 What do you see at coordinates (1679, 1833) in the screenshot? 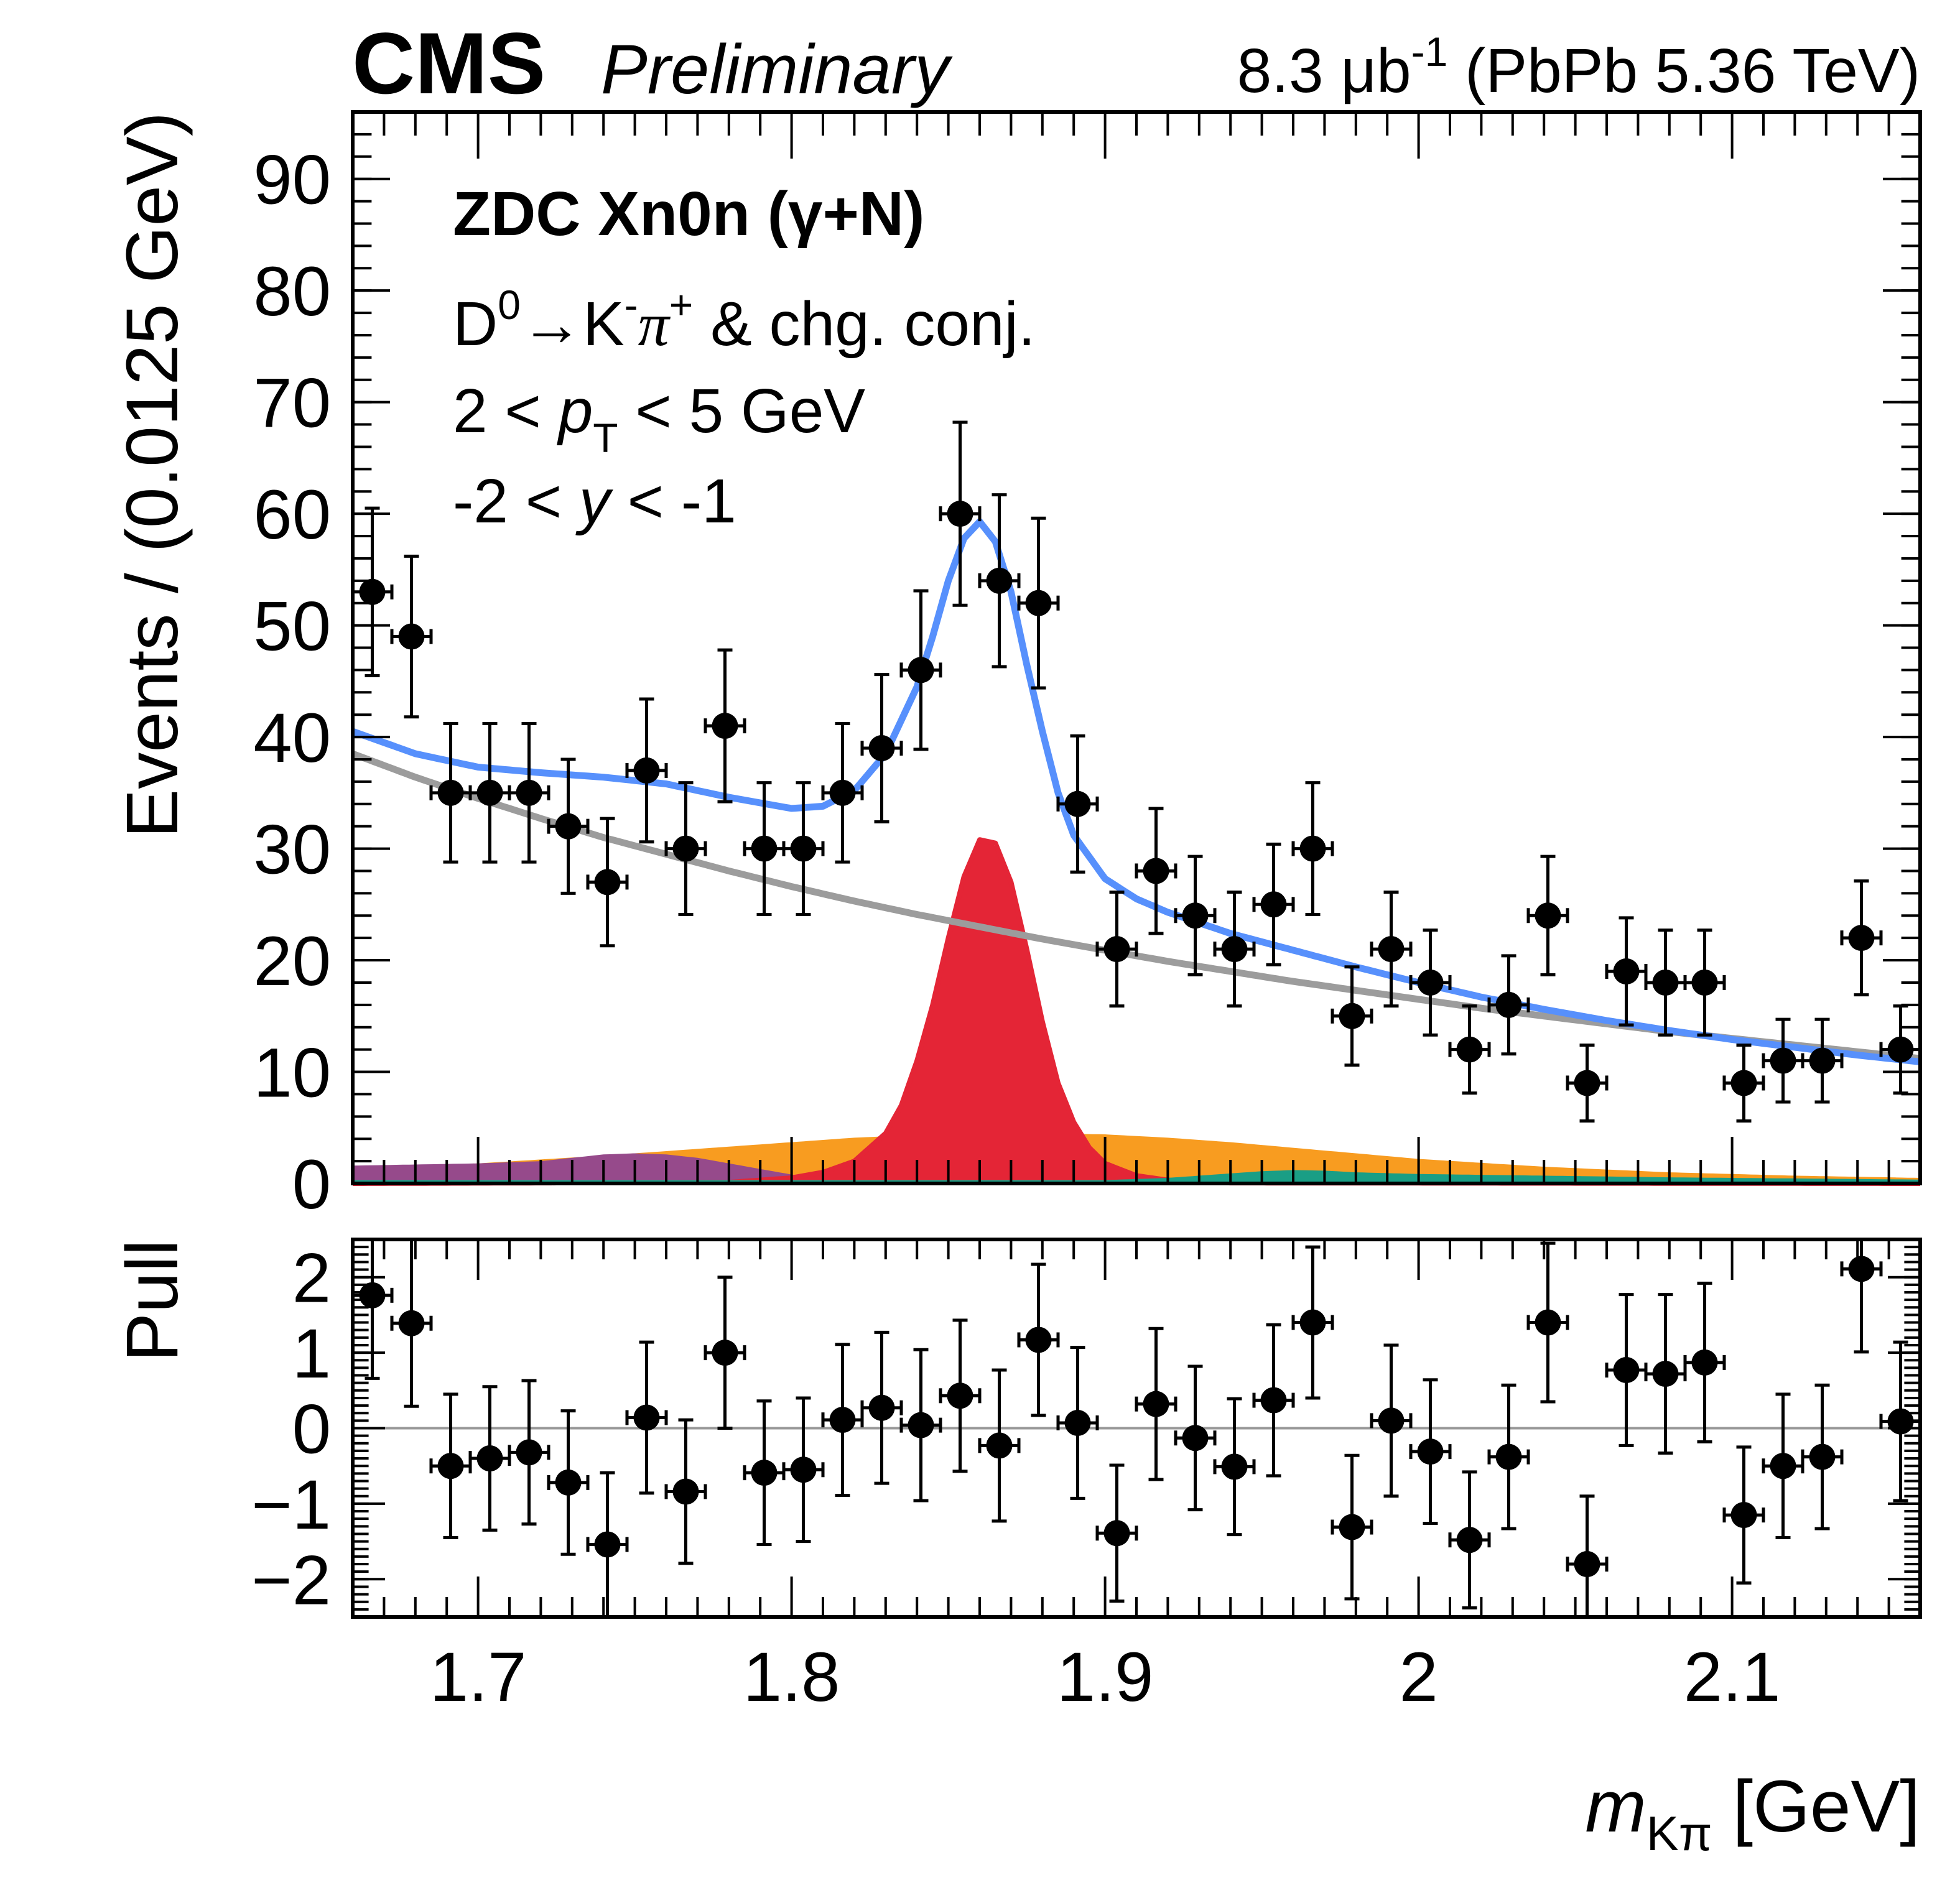
I see `x-axis-title-sub: Kπ` at bounding box center [1679, 1833].